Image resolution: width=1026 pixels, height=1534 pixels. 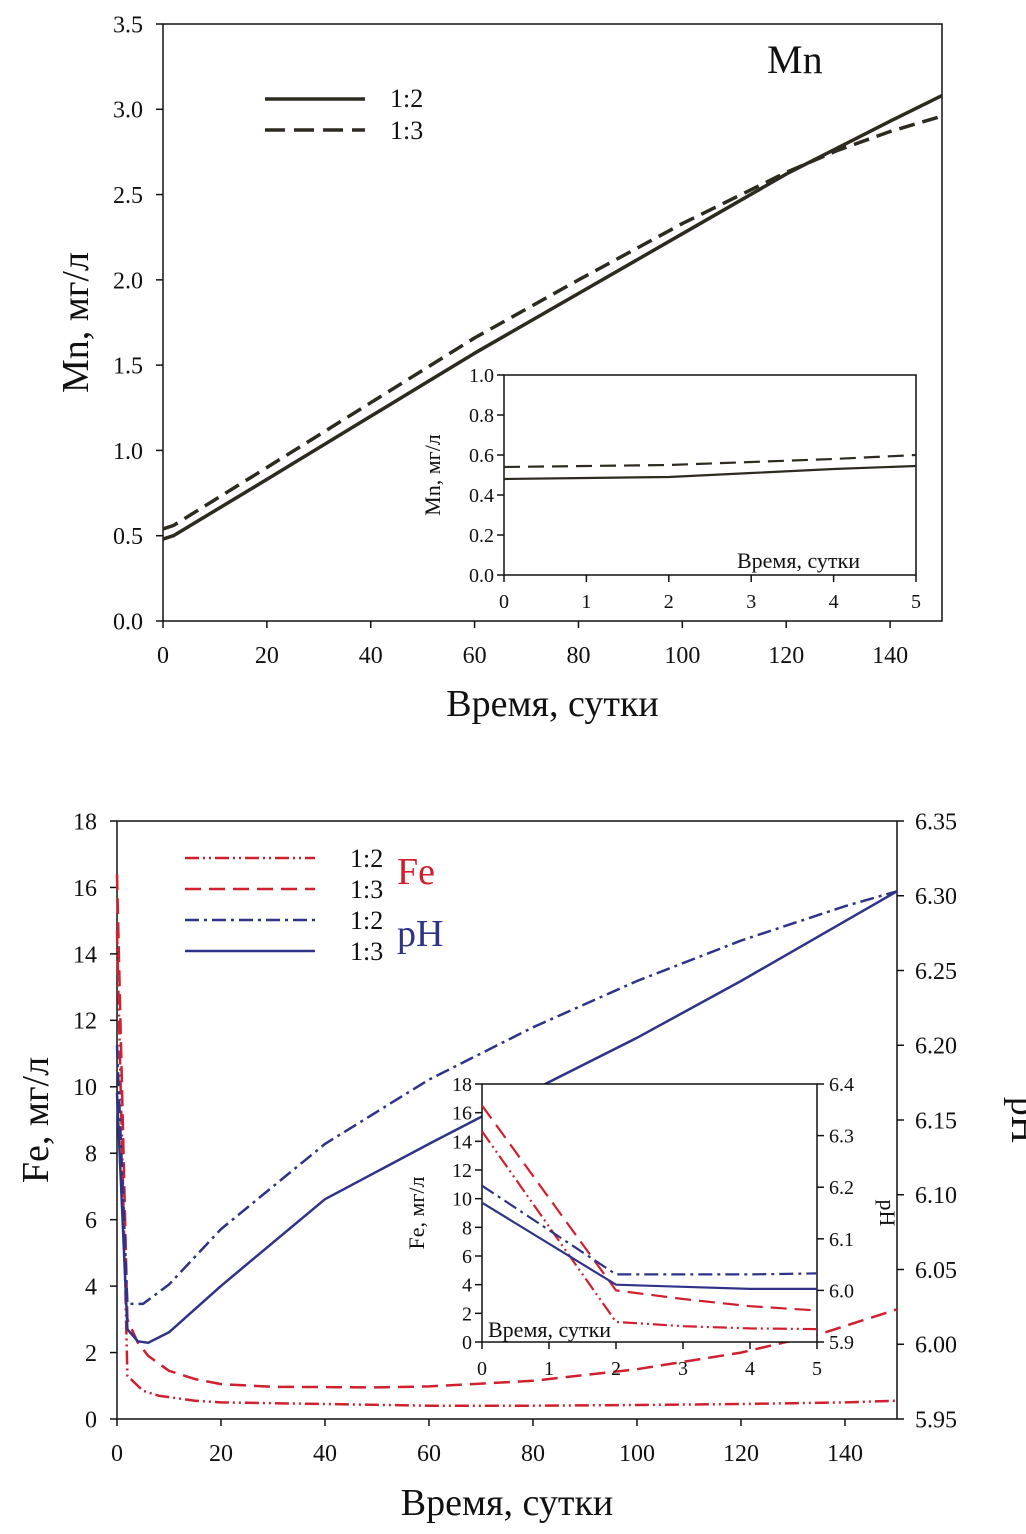 What do you see at coordinates (85, 889) in the screenshot?
I see `main-y-tick-label: 16` at bounding box center [85, 889].